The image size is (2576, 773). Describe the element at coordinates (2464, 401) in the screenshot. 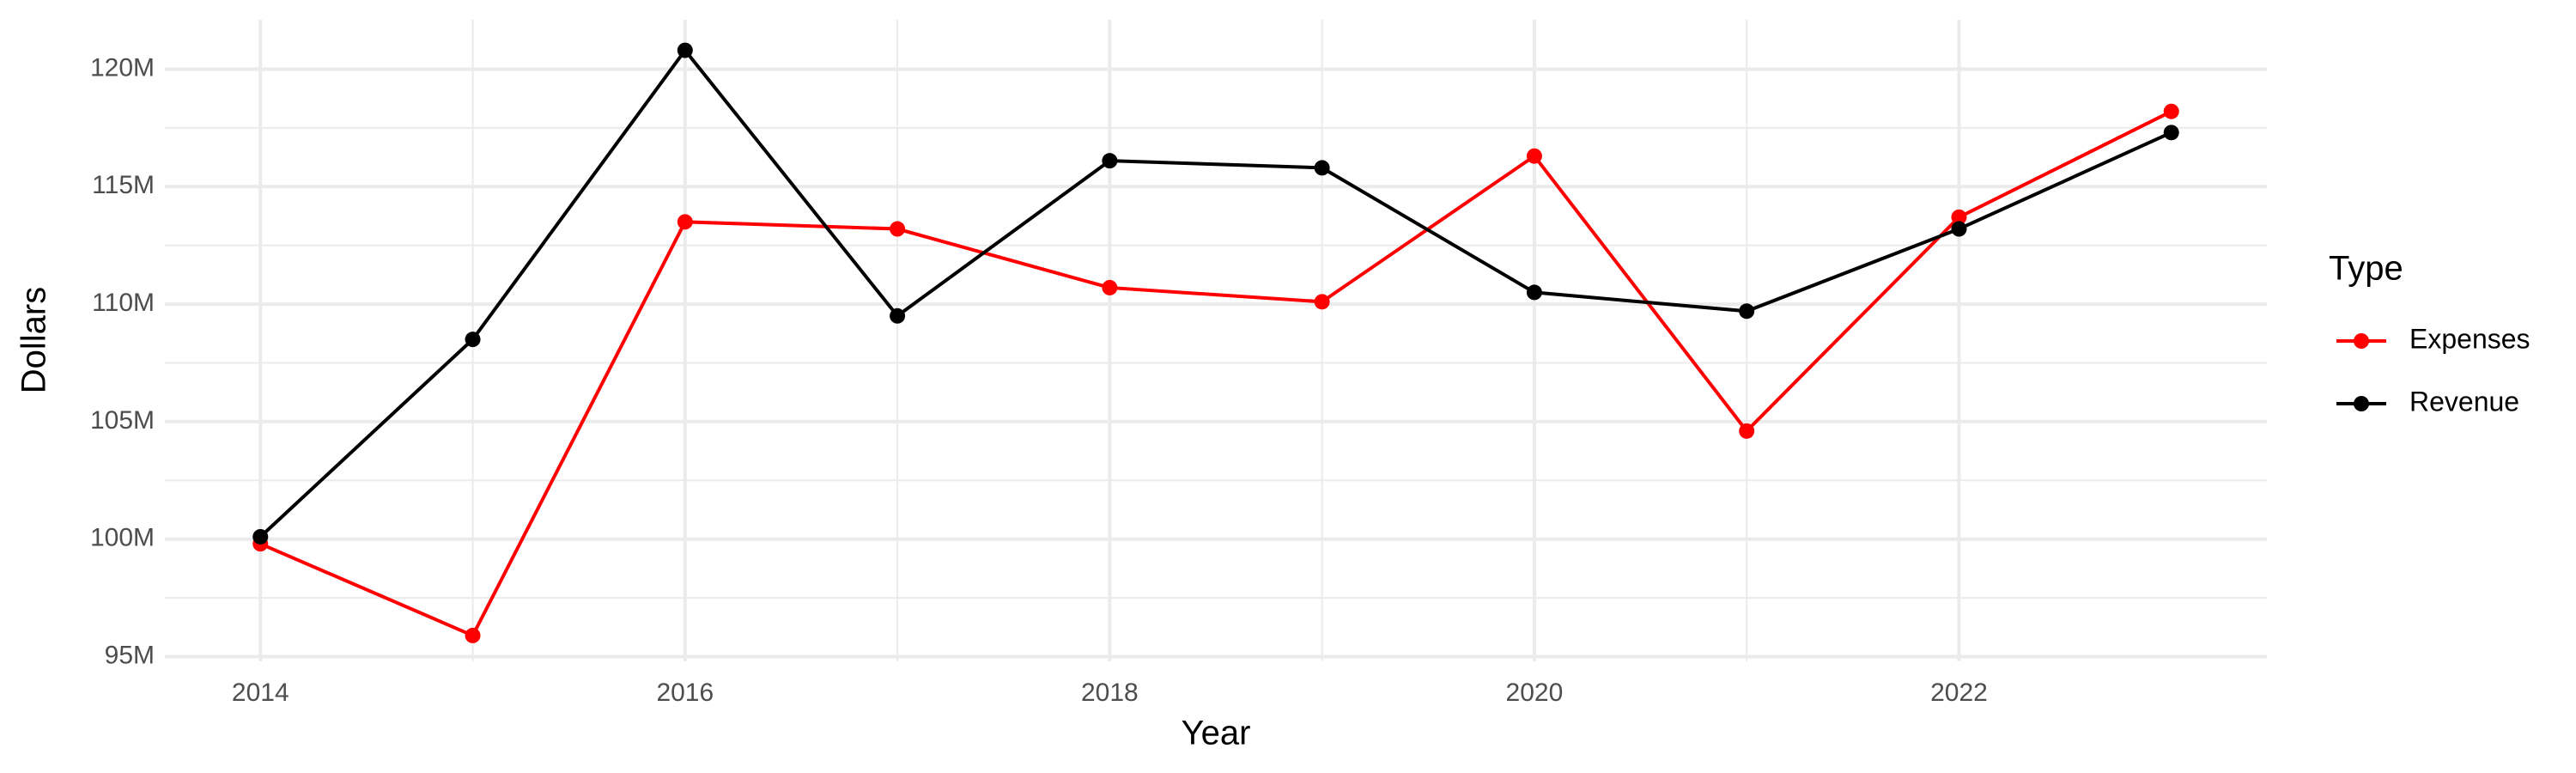

I see `legend-label: Revenue` at that location.